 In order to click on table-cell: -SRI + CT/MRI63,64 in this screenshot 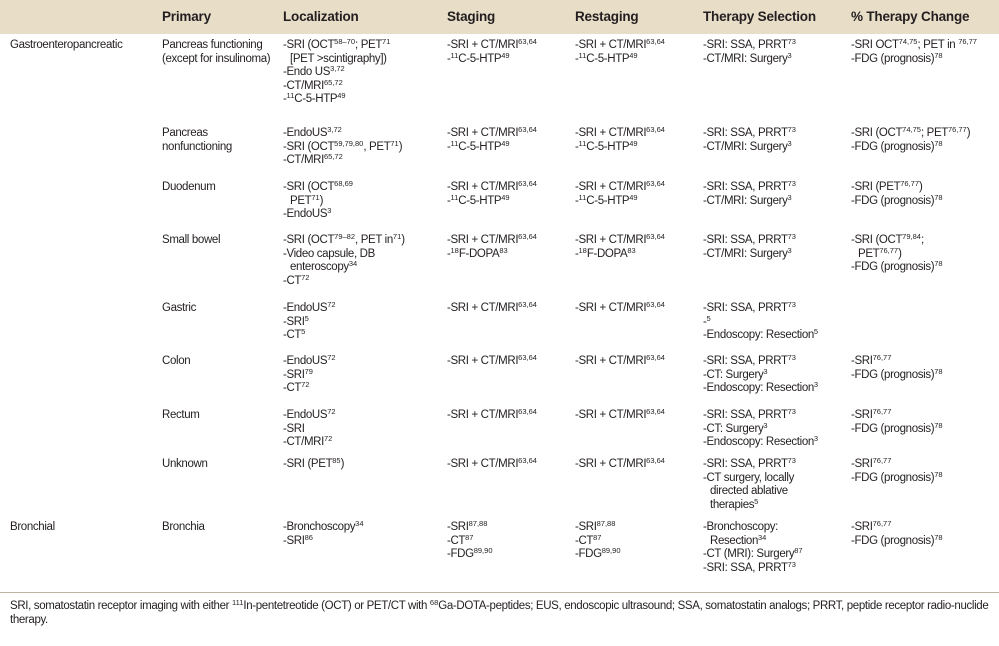, I will do `click(511, 428)`.